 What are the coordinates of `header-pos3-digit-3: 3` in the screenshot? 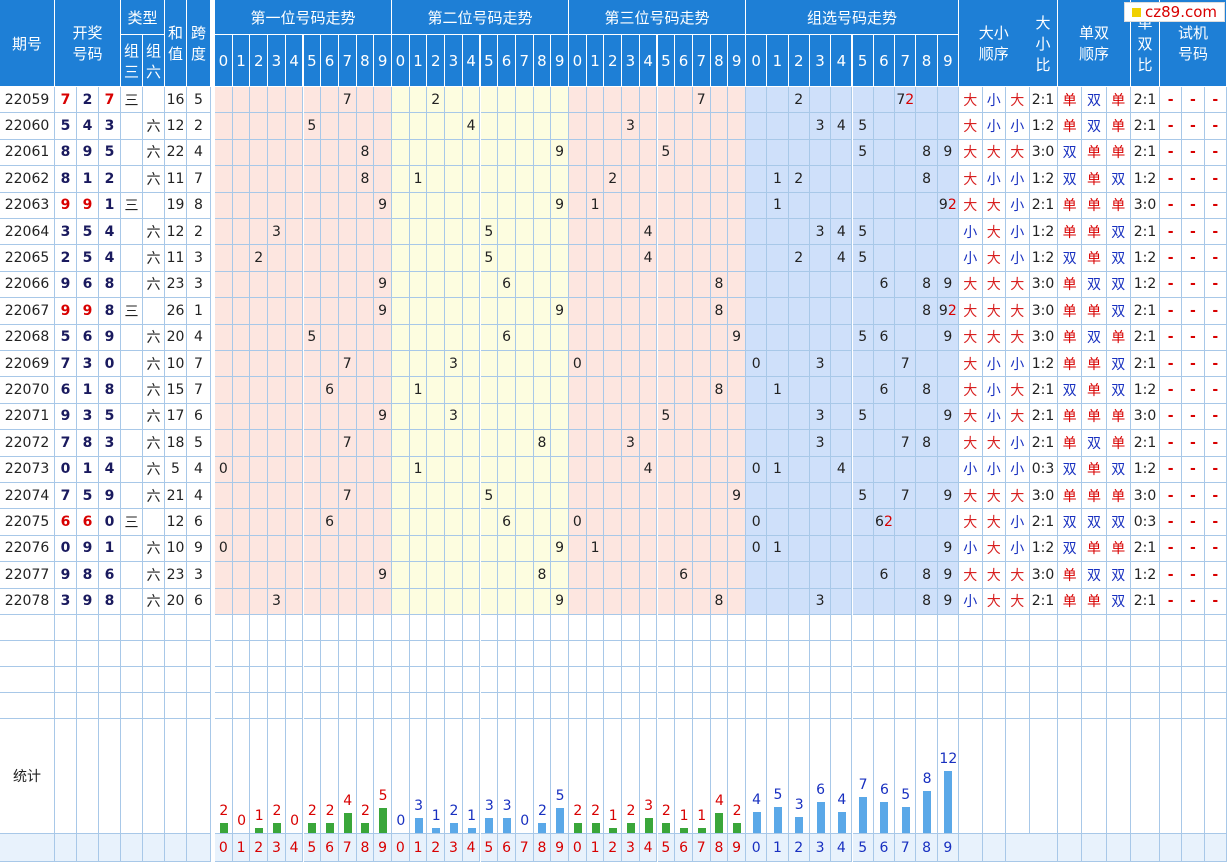 It's located at (631, 61).